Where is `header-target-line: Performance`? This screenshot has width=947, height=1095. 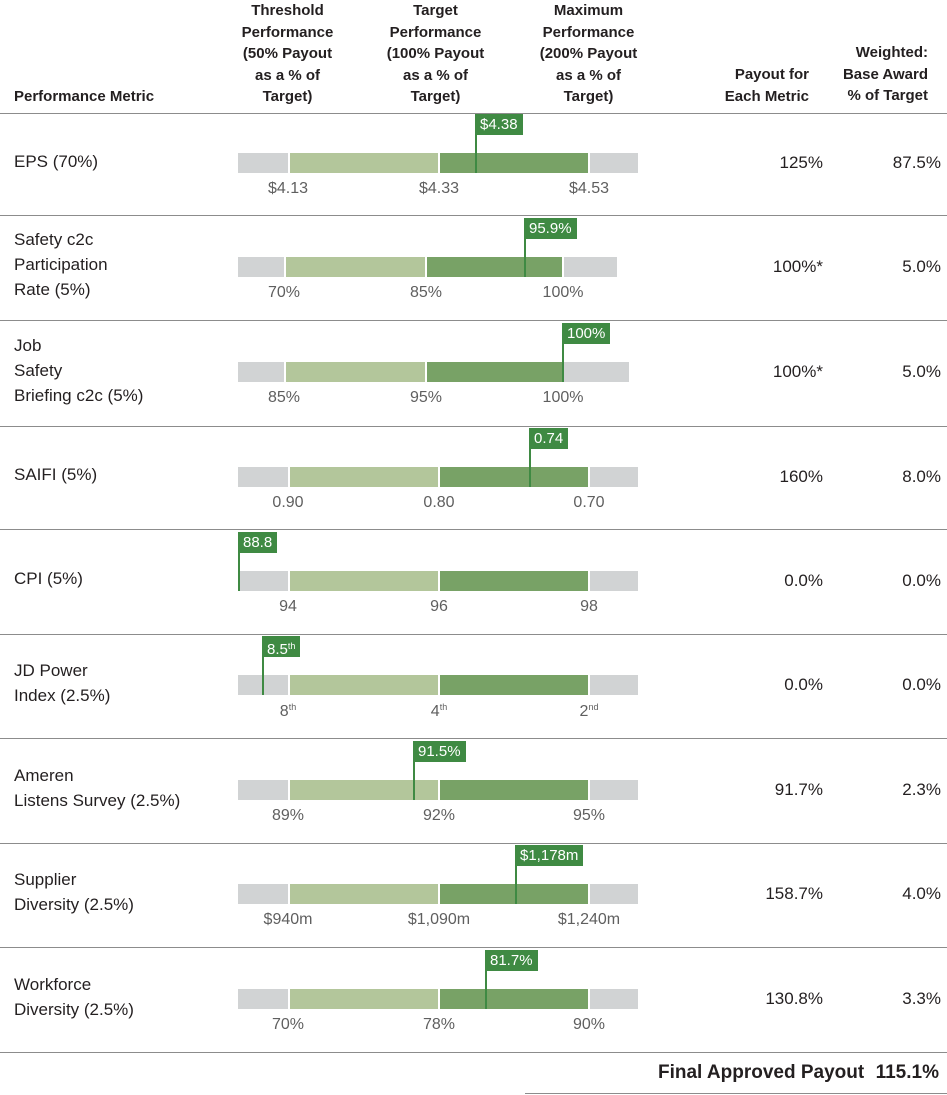
header-target-line: Performance is located at coordinates (435, 32).